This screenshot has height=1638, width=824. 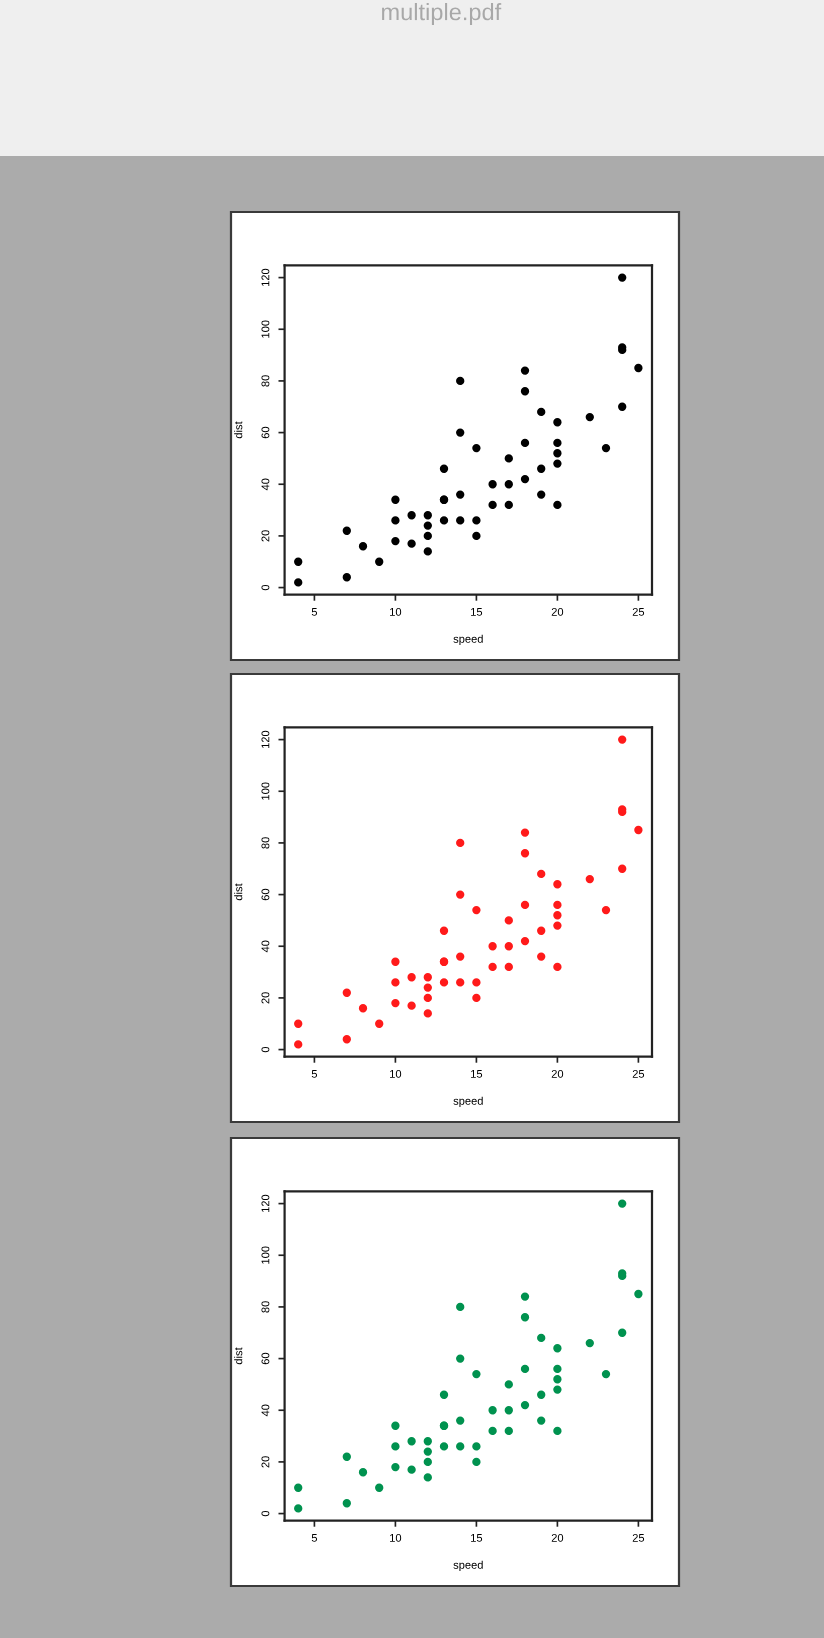 What do you see at coordinates (442, 14) in the screenshot?
I see `text: multiple.pdf` at bounding box center [442, 14].